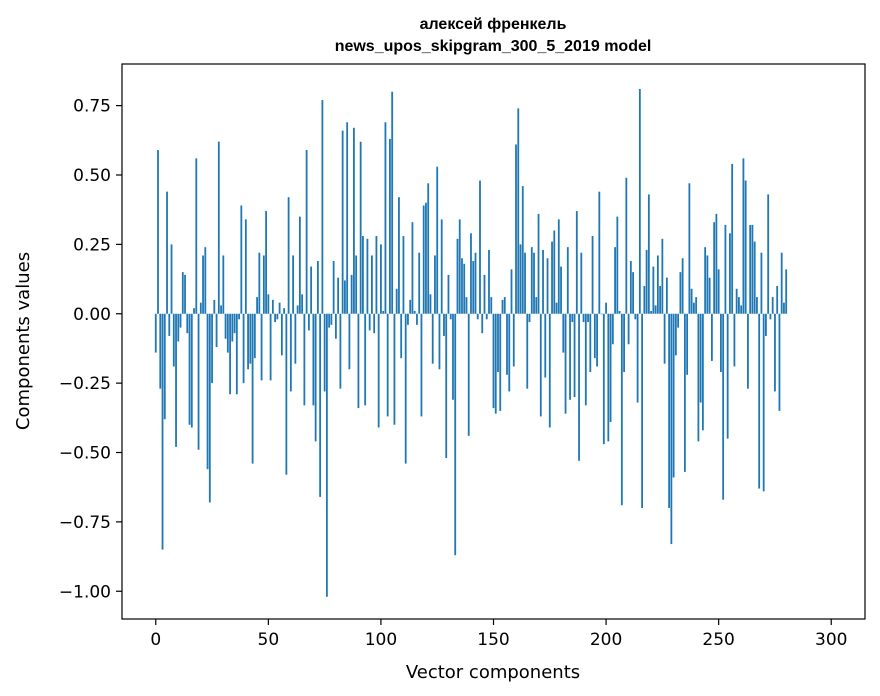  Describe the element at coordinates (92, 176) in the screenshot. I see `y-tick-label: 0.50` at that location.